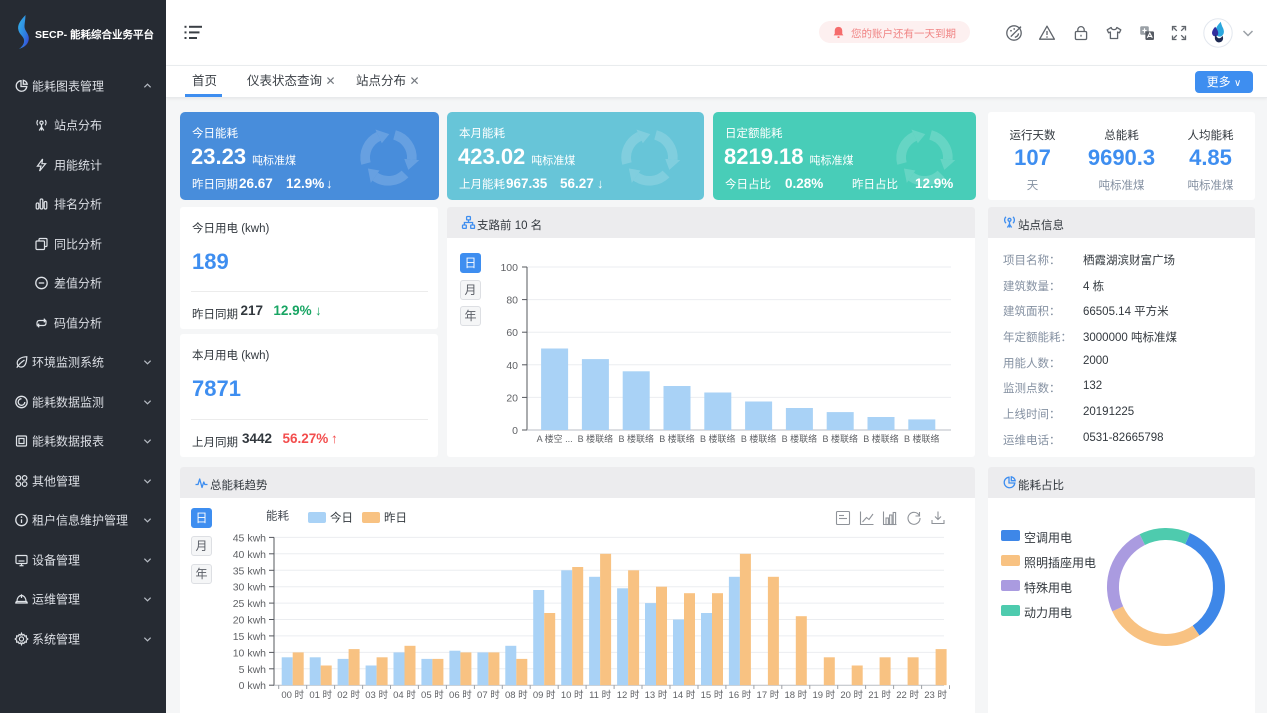 The width and height of the screenshot is (1267, 713). Describe the element at coordinates (512, 366) in the screenshot. I see `svg-text: 40` at that location.